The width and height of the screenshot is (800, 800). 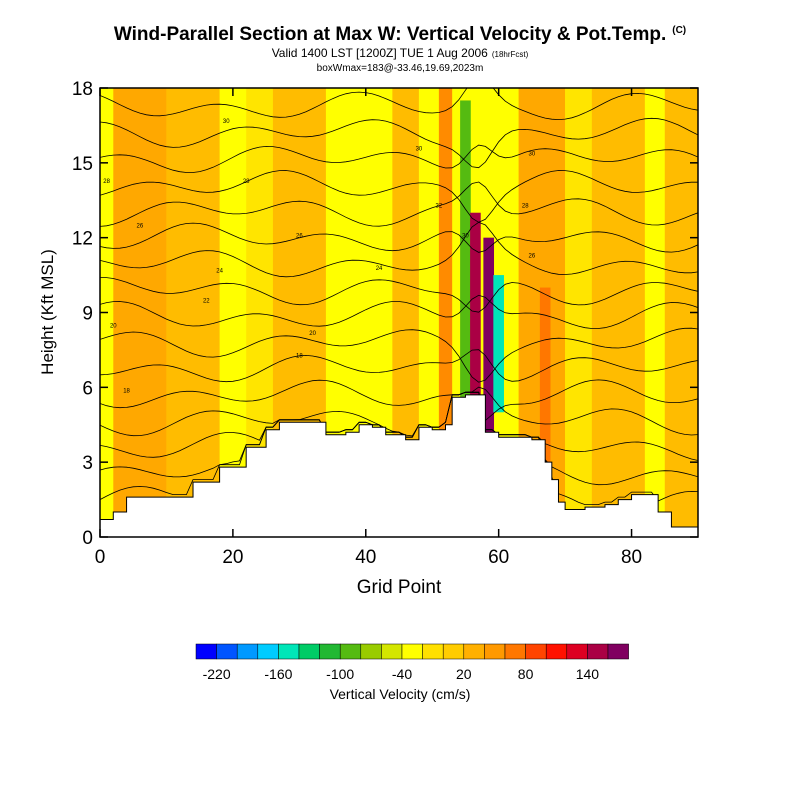 I want to click on colorbar-tick-label: -160, so click(x=278, y=674).